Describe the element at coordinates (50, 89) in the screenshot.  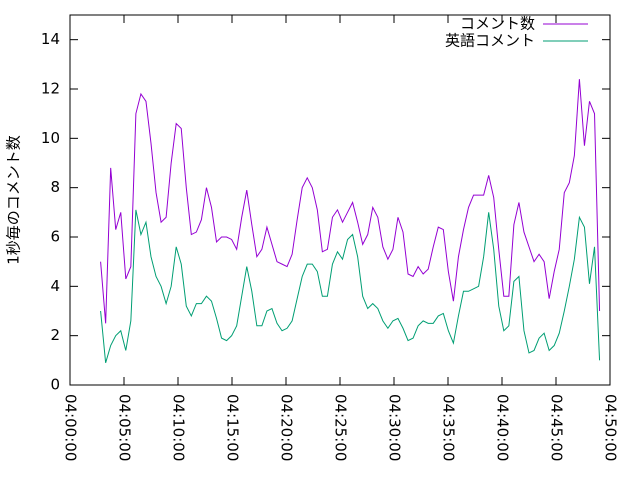
I see `y-tick-label: 12` at that location.